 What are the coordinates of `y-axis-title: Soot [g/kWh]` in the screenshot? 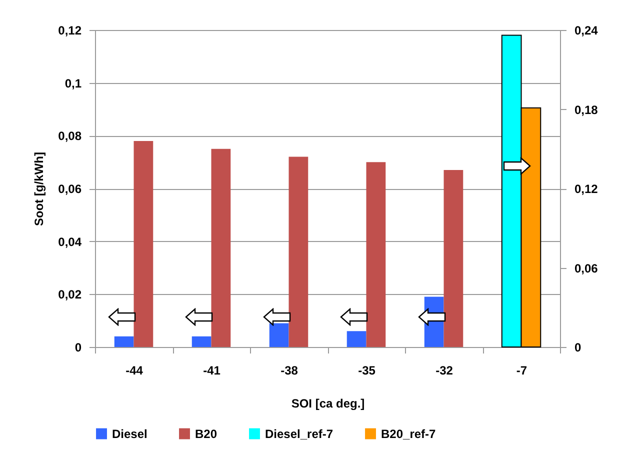 It's located at (39, 189).